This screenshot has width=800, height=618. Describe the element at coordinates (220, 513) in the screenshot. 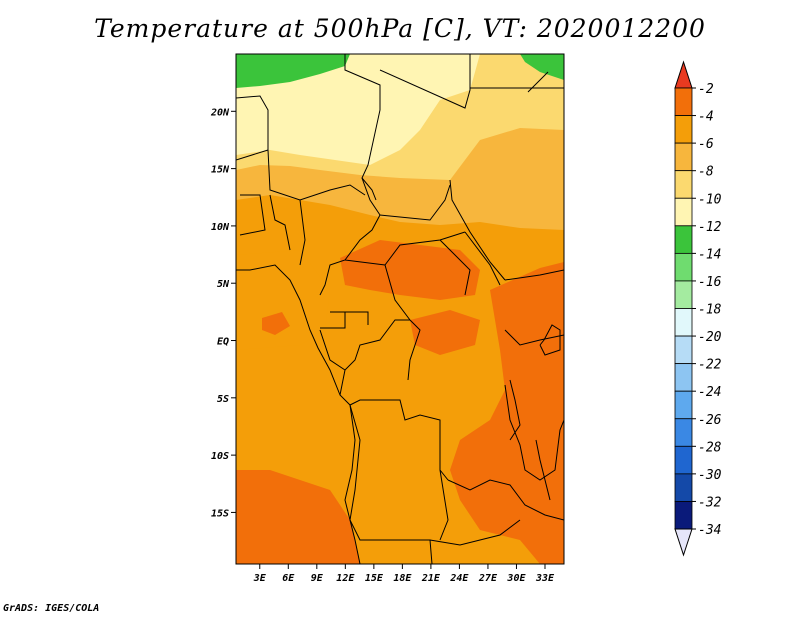

I see `y-tick-label: 15S` at that location.